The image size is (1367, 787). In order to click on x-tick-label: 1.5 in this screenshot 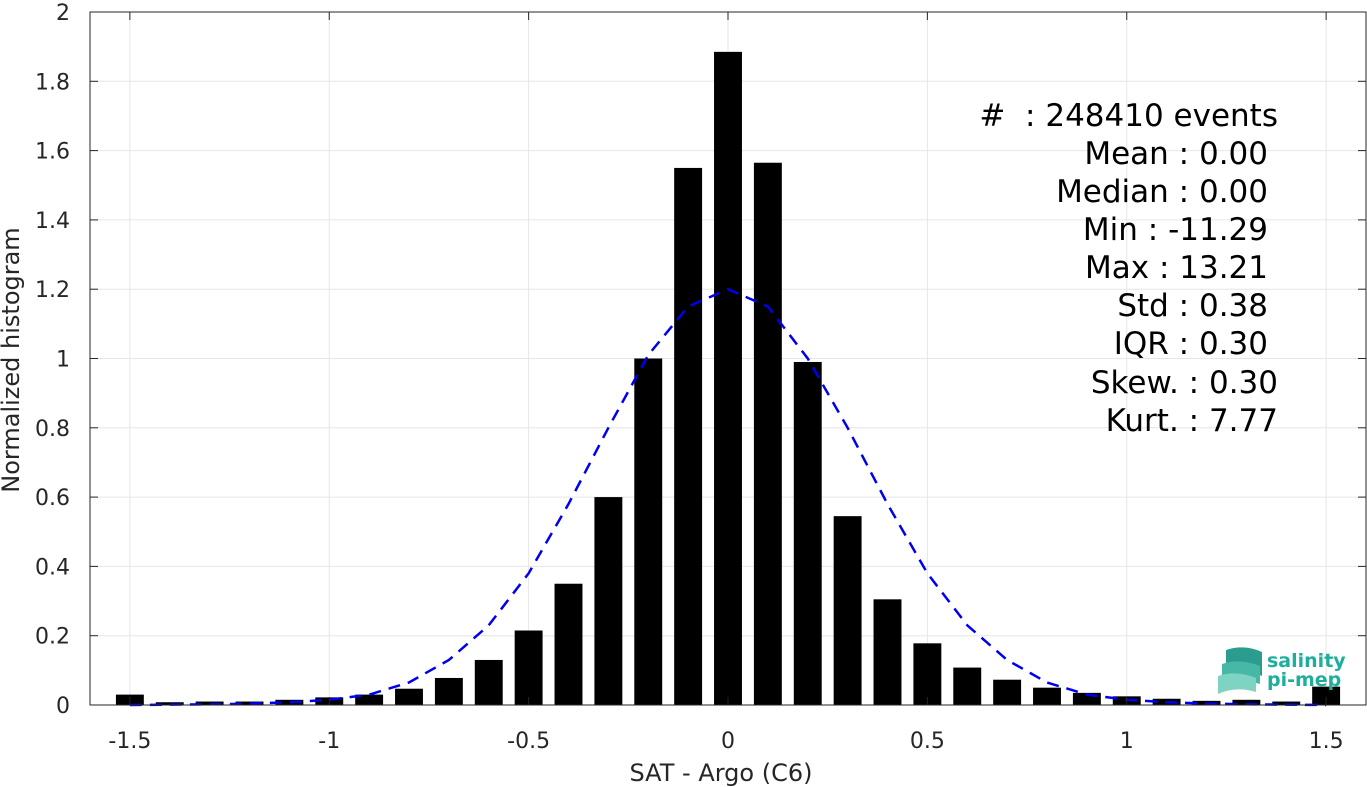, I will do `click(1326, 741)`.